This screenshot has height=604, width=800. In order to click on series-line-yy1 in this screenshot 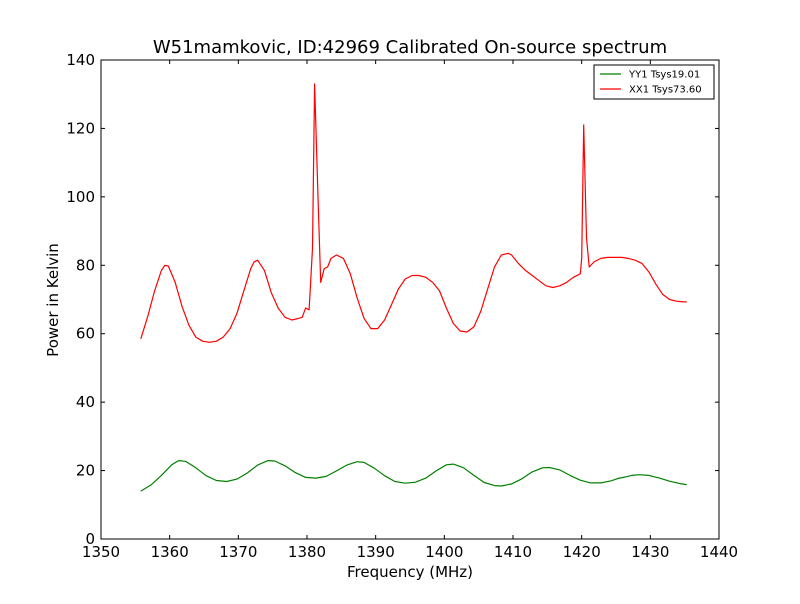, I will do `click(413, 476)`.